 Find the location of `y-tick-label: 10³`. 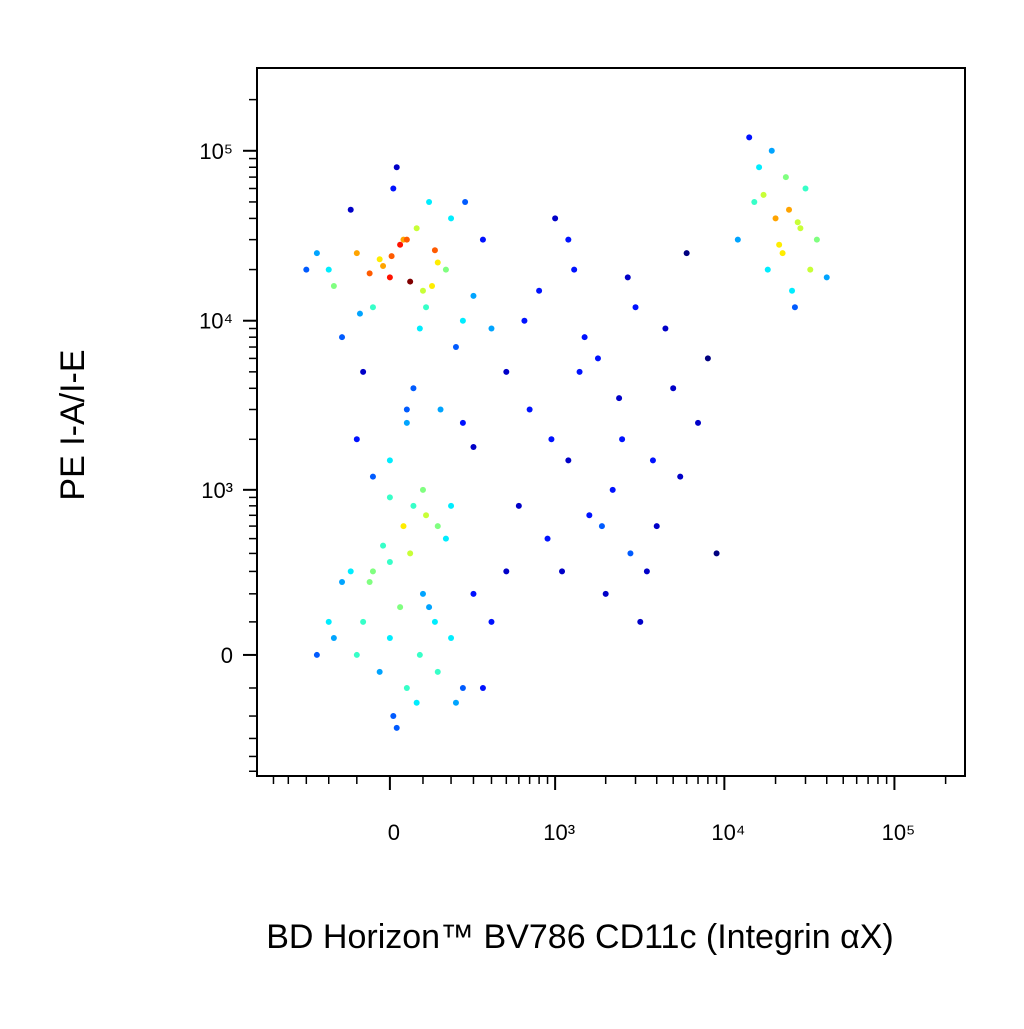

y-tick-label: 10³ is located at coordinates (217, 490).